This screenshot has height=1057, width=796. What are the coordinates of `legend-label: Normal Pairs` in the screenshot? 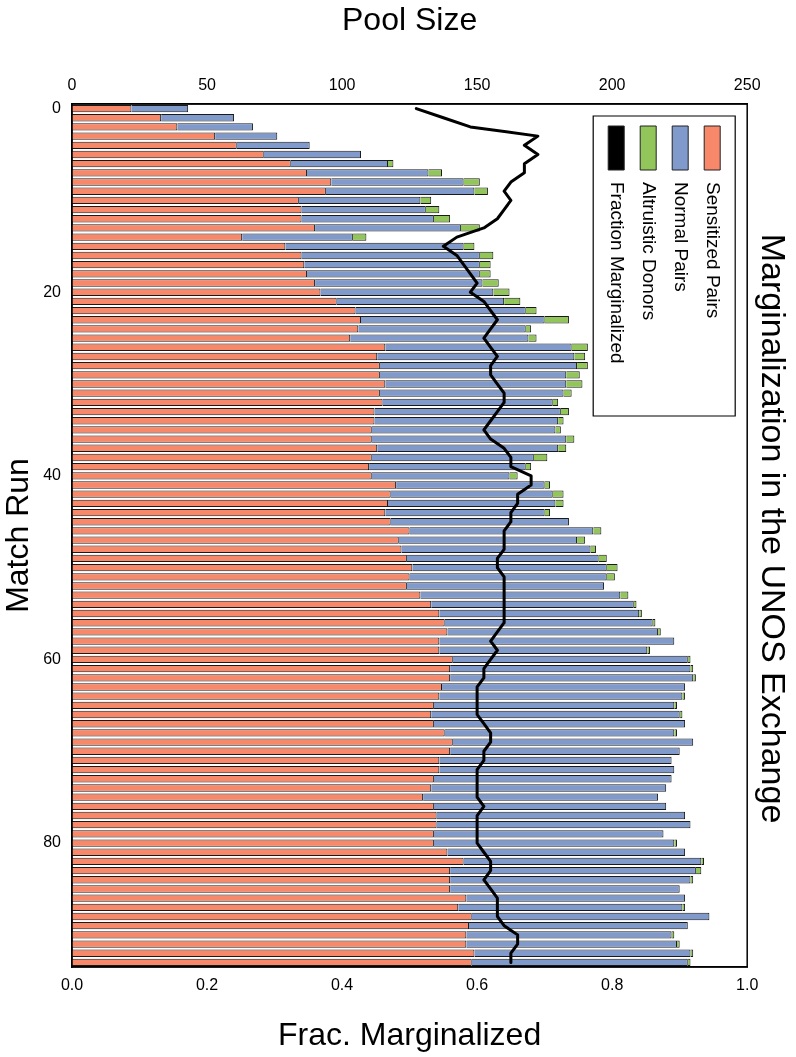 It's located at (681, 237).